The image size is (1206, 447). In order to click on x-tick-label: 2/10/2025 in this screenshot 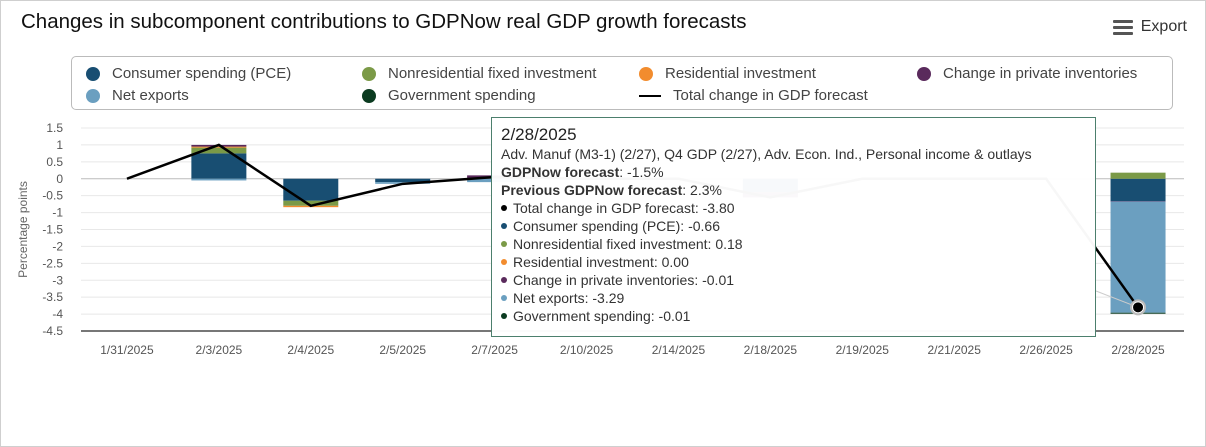, I will do `click(587, 350)`.